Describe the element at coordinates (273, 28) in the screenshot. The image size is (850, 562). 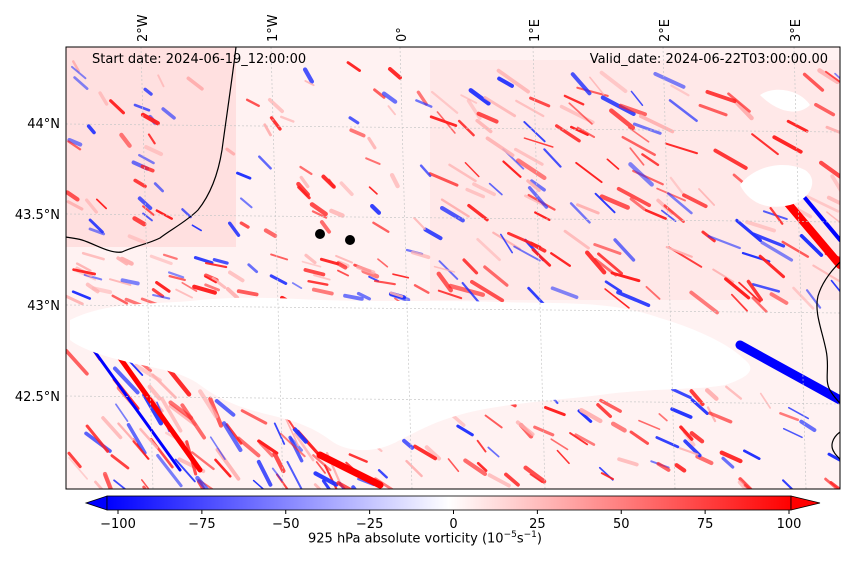
I see `lon-label: 1°W` at that location.